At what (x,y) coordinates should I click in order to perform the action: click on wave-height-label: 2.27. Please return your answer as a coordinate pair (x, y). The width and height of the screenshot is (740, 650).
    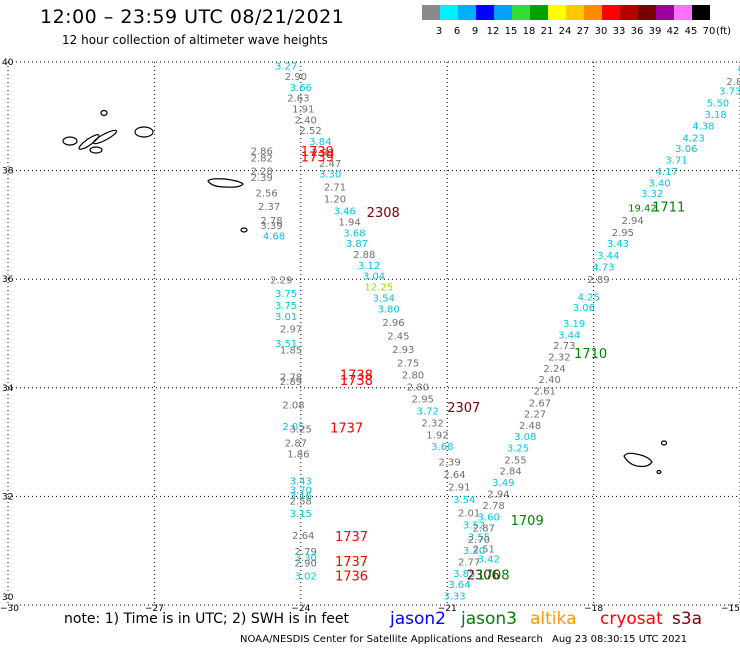
    Looking at the image, I should click on (535, 415).